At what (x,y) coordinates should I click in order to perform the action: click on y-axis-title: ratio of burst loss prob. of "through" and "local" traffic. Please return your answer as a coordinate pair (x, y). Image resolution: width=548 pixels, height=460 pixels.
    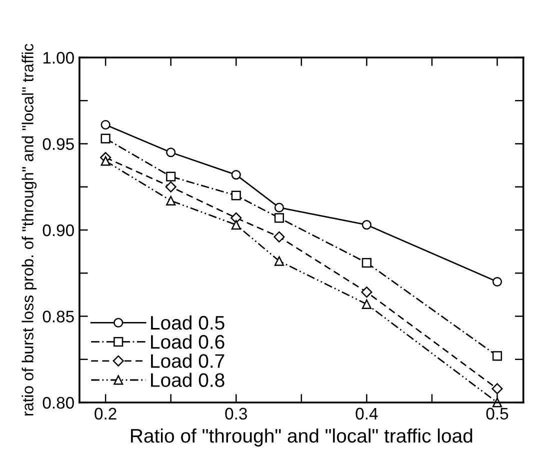
    Looking at the image, I should click on (29, 230).